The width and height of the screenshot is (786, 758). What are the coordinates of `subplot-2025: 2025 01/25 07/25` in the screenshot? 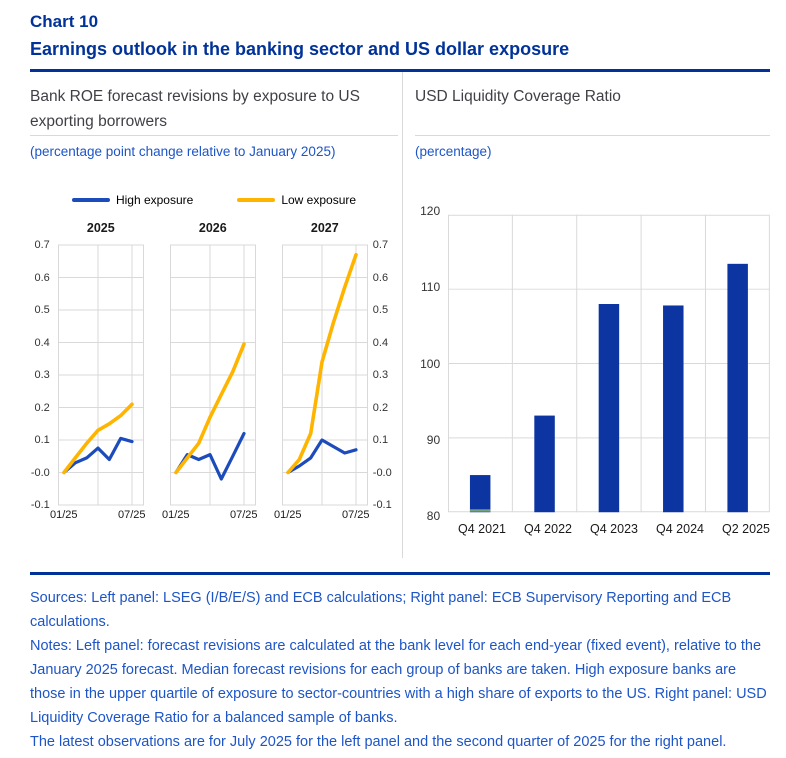 It's located at (98, 374).